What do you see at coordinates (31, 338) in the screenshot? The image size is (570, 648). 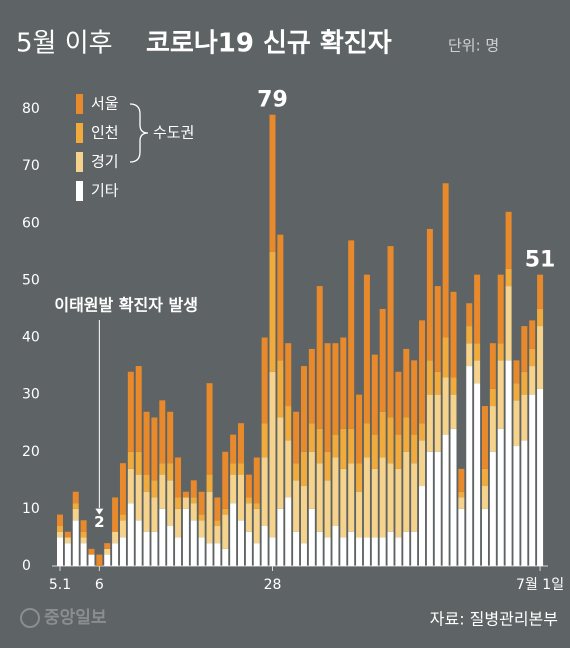 I see `y-tick-label: 40` at bounding box center [31, 338].